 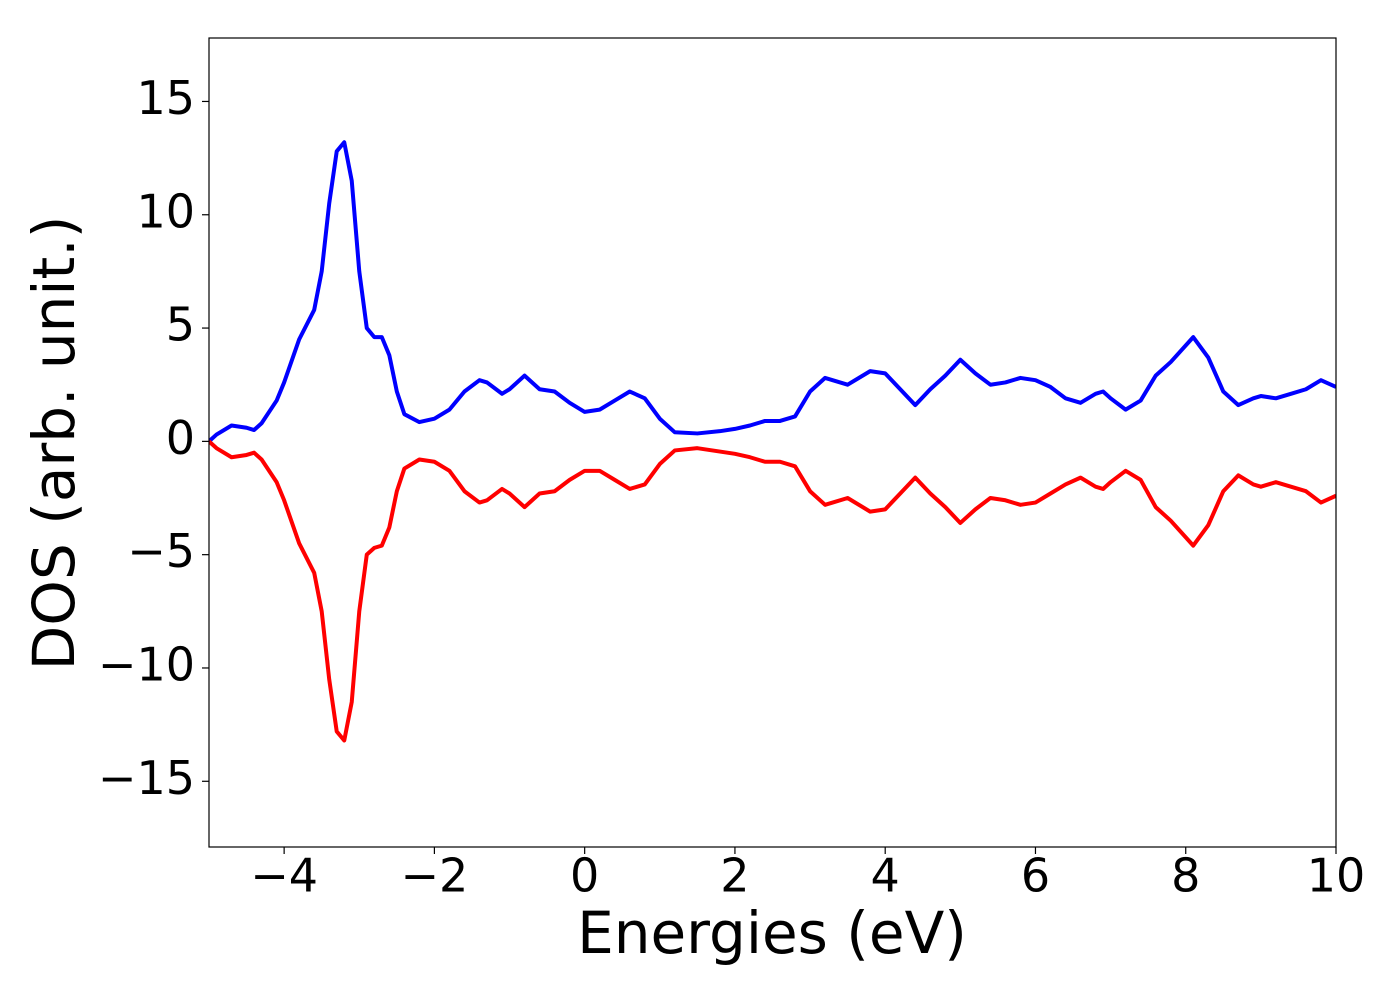 I want to click on y-tick-label: 15, so click(x=165, y=98).